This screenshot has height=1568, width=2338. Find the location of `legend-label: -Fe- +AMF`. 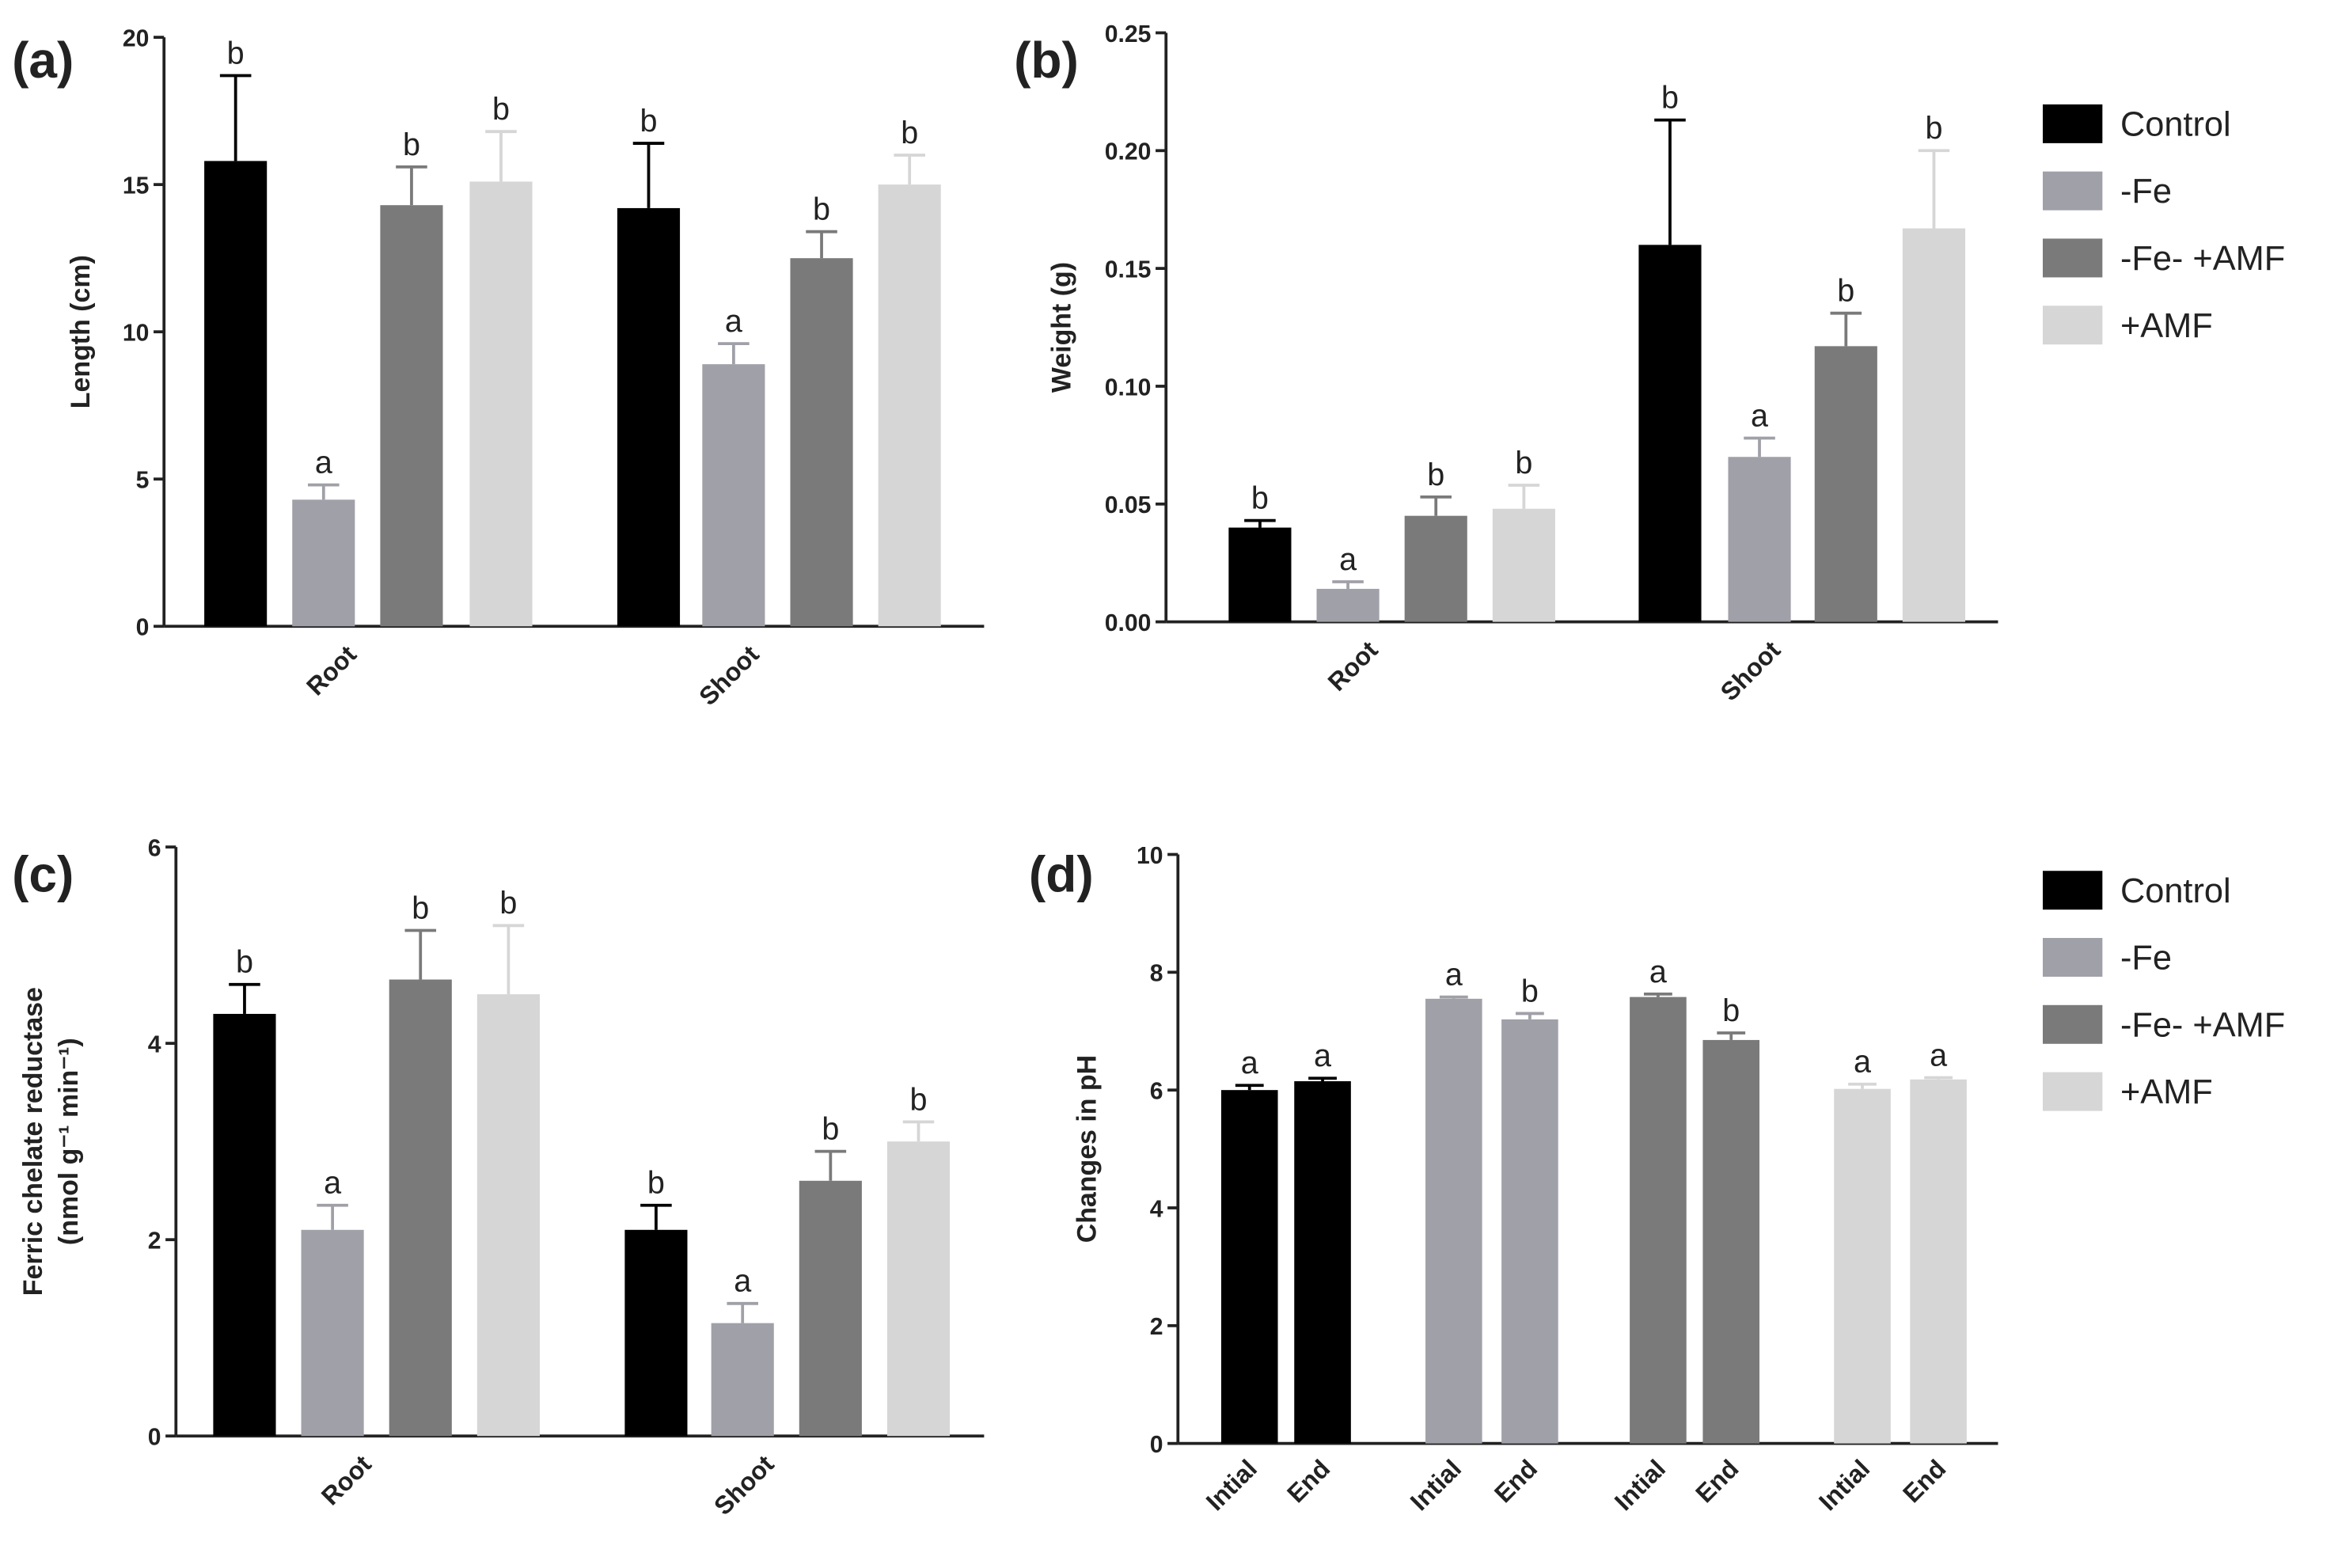

legend-label: -Fe- +AMF is located at coordinates (2202, 1025).